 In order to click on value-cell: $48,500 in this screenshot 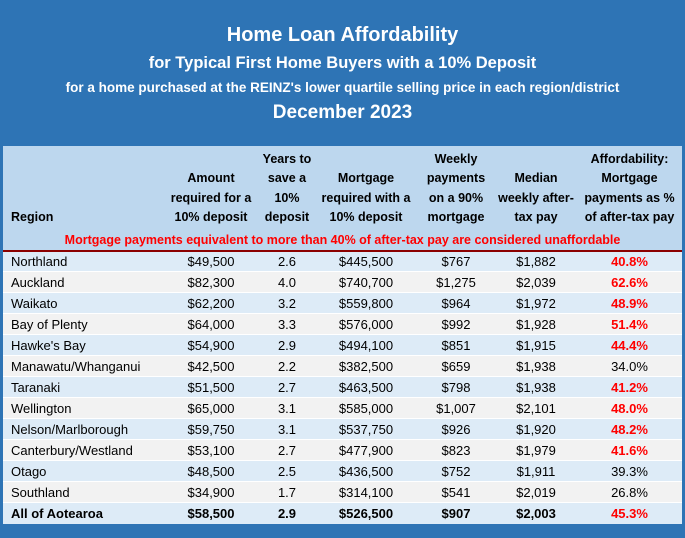, I will do `click(211, 471)`.